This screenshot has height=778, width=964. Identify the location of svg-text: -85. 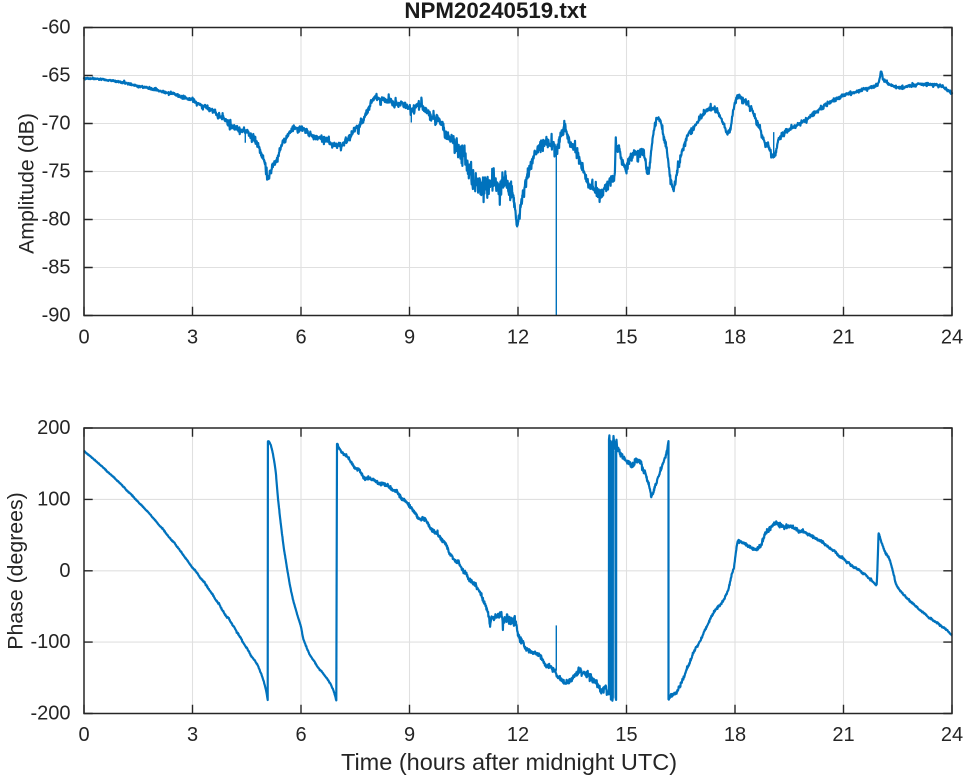
(56, 268).